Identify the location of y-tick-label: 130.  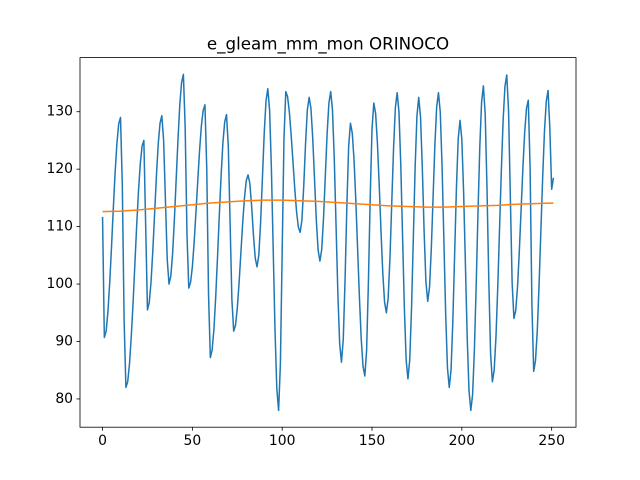
(59, 112).